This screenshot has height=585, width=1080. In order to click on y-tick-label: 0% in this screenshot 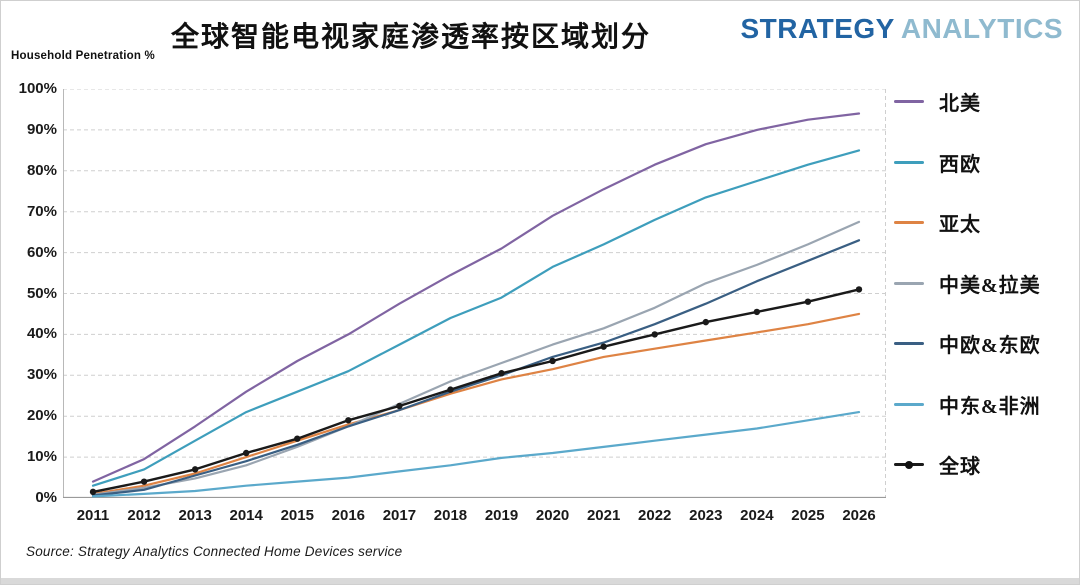, I will do `click(46, 497)`.